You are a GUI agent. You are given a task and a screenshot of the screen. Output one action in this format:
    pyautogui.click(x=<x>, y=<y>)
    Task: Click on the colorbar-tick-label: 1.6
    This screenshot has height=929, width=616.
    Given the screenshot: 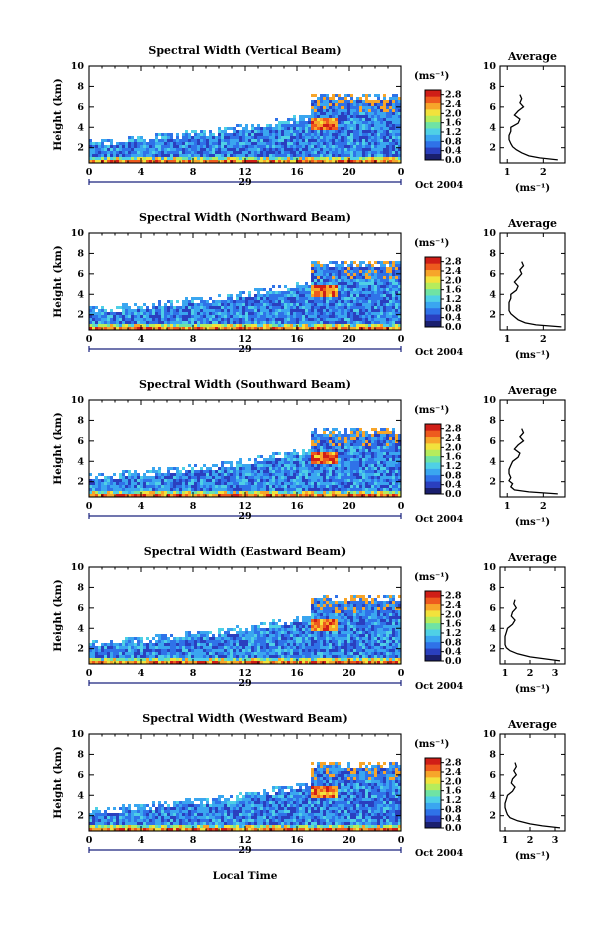 What is the action you would take?
    pyautogui.click(x=453, y=457)
    